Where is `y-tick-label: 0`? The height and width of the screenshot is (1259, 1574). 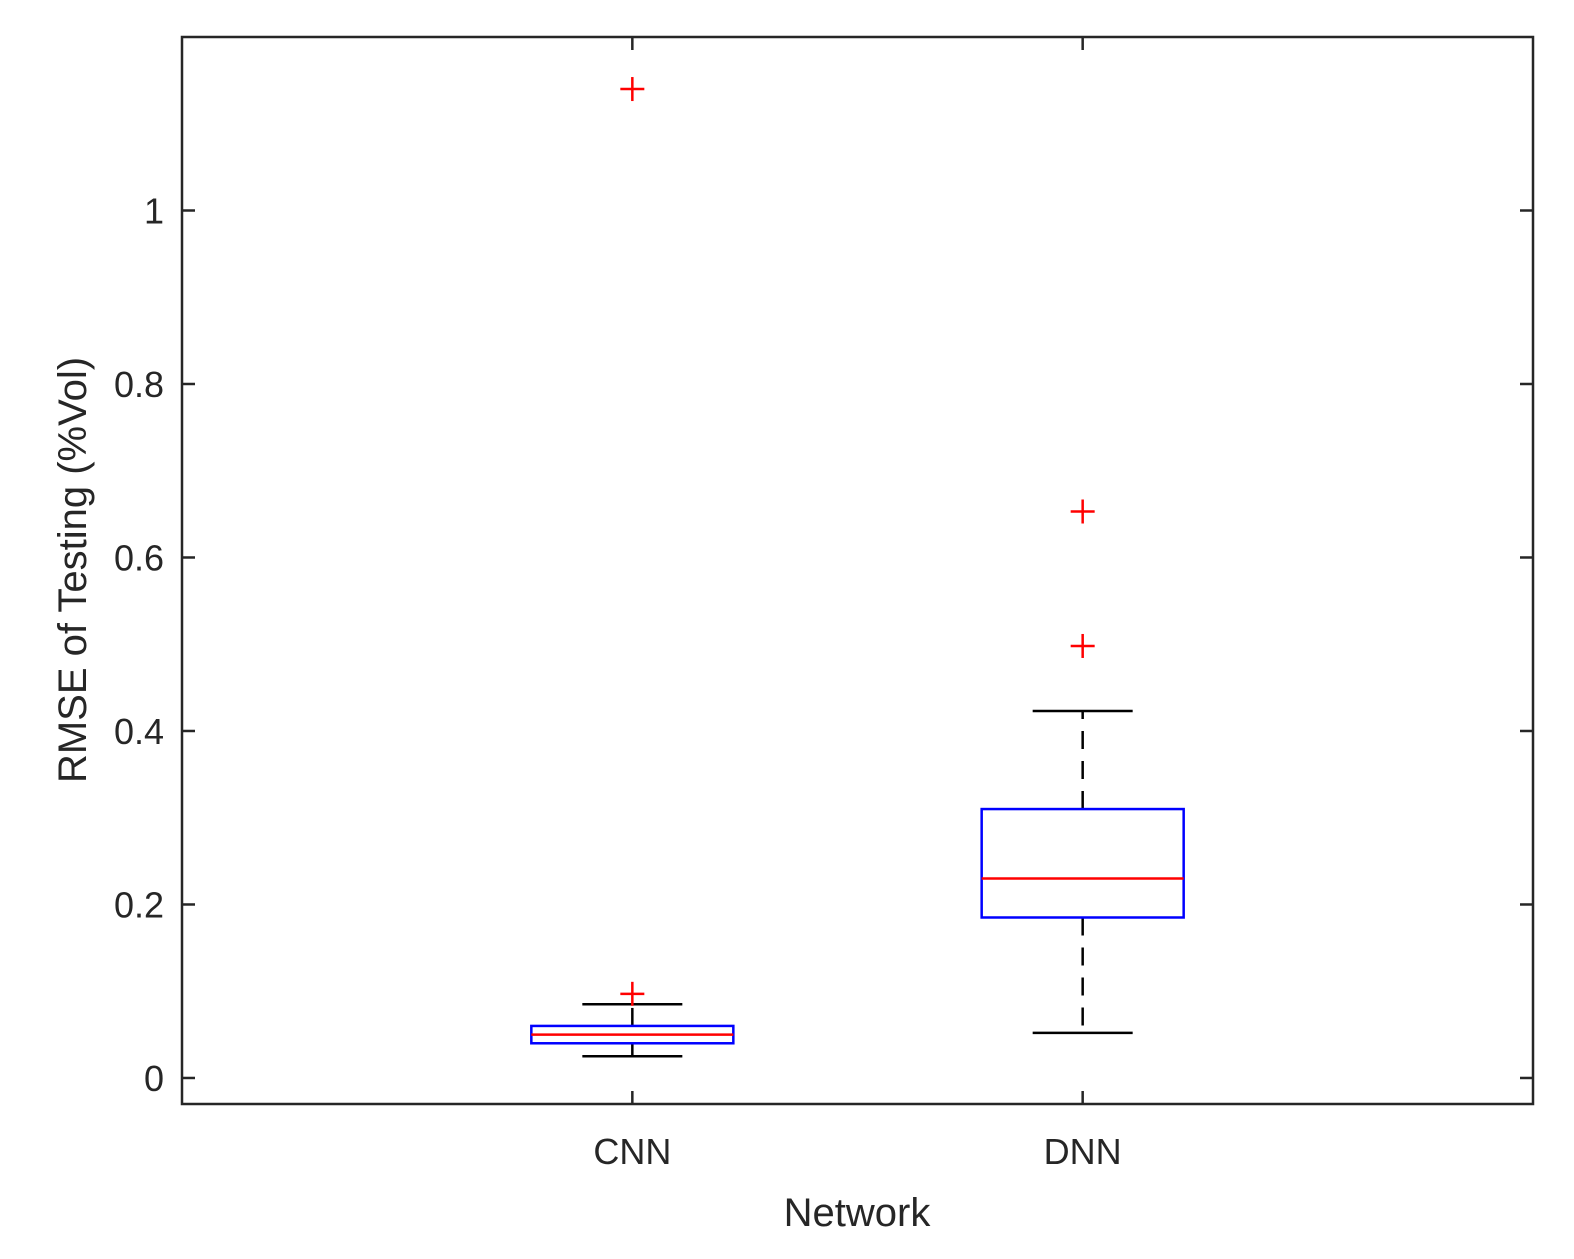
y-tick-label: 0 is located at coordinates (154, 1078).